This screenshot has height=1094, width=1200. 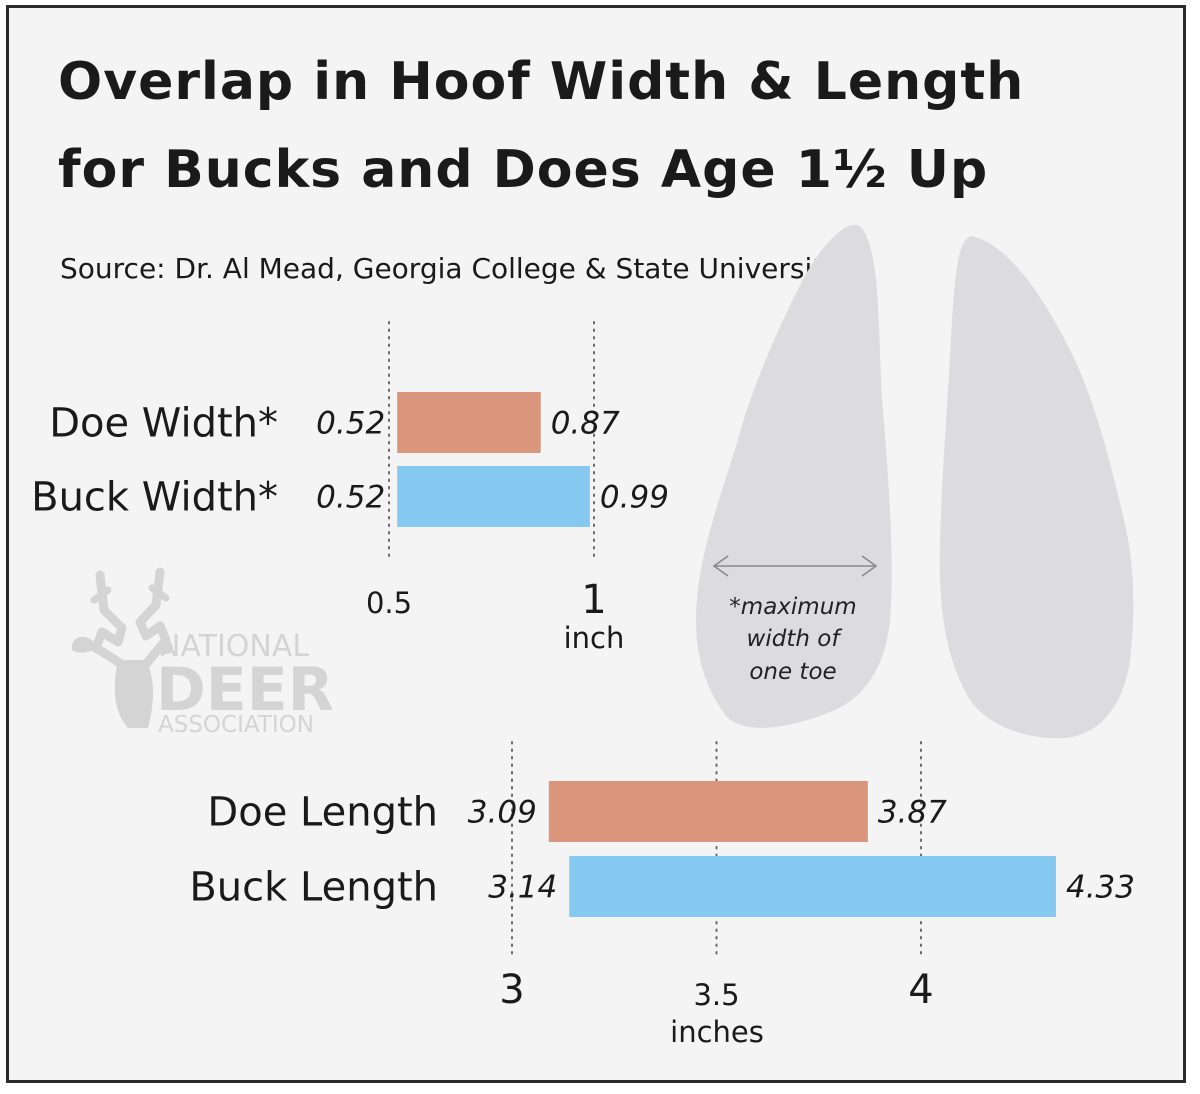 What do you see at coordinates (502, 813) in the screenshot?
I see `data-label: 3.09` at bounding box center [502, 813].